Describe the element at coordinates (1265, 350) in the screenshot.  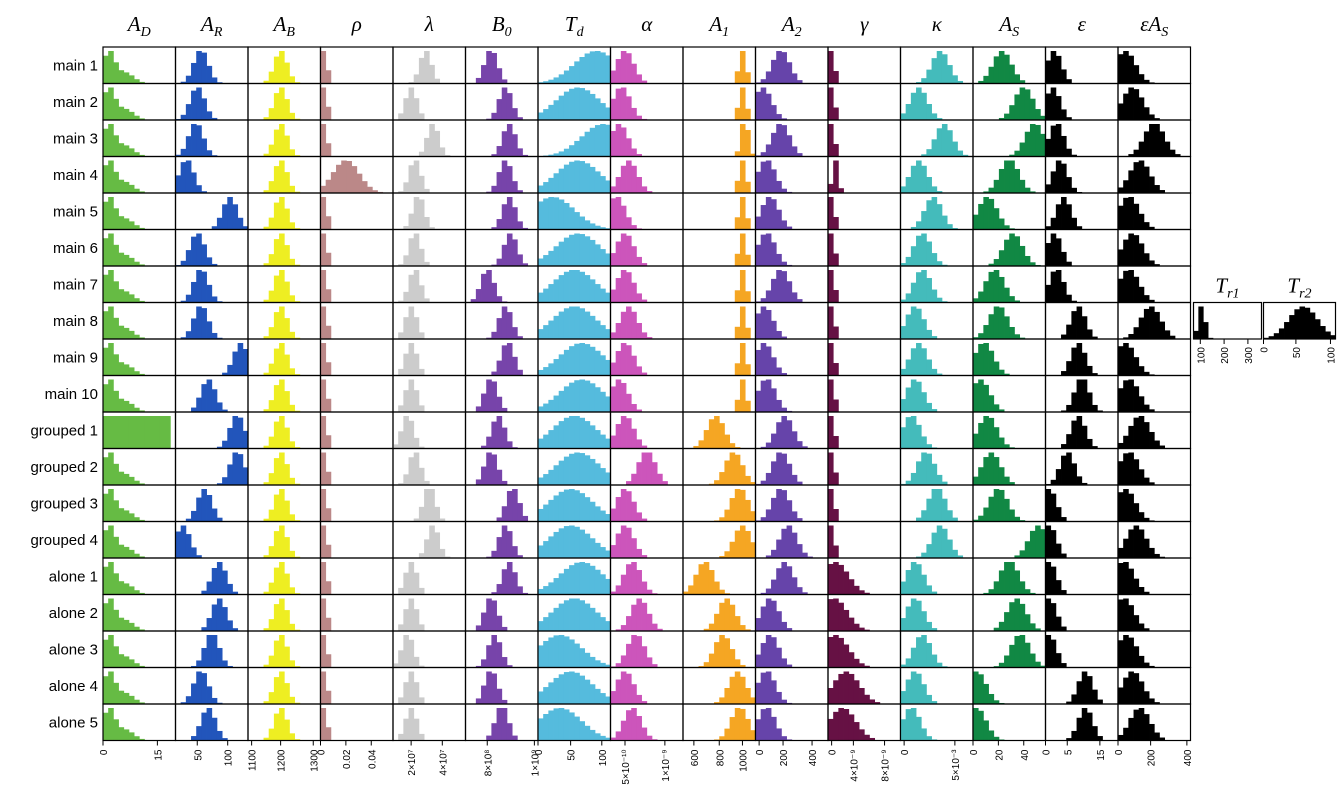
I see `tick-label-Tr2-0: 0` at that location.